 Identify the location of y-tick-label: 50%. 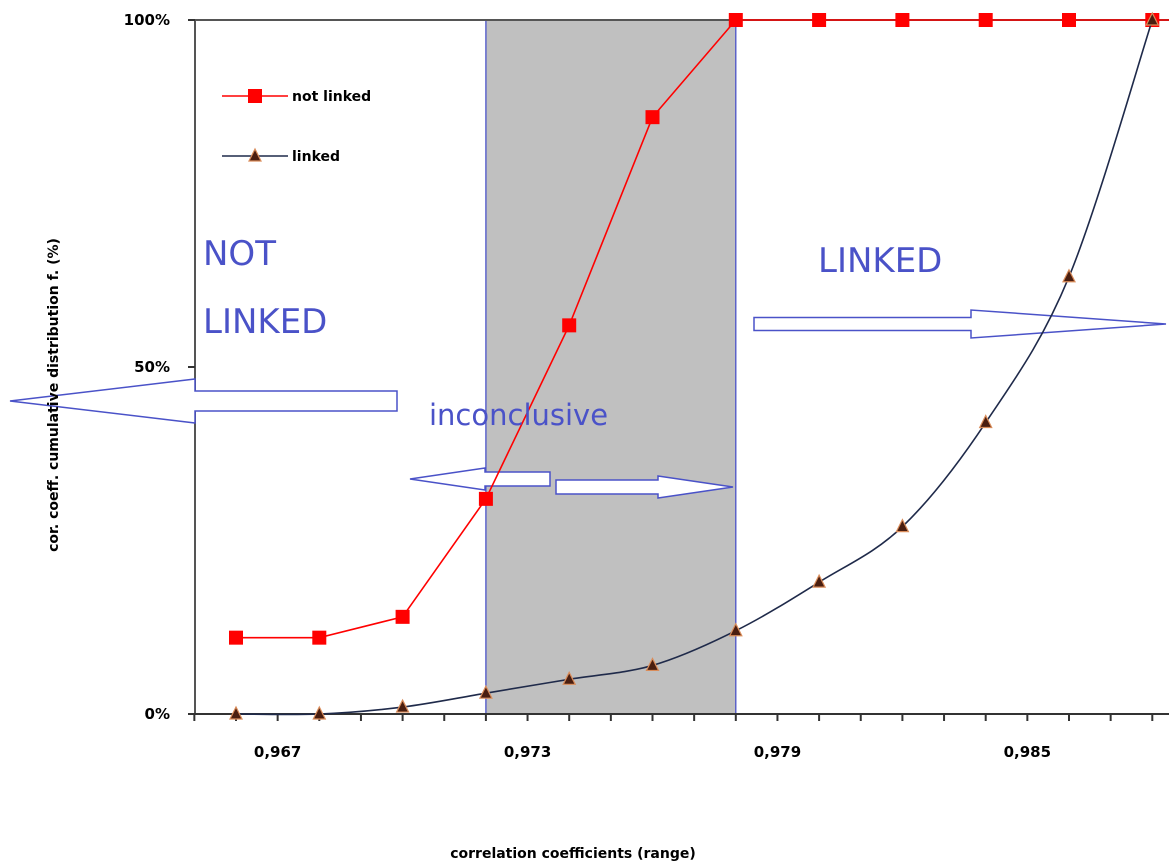
(152, 367).